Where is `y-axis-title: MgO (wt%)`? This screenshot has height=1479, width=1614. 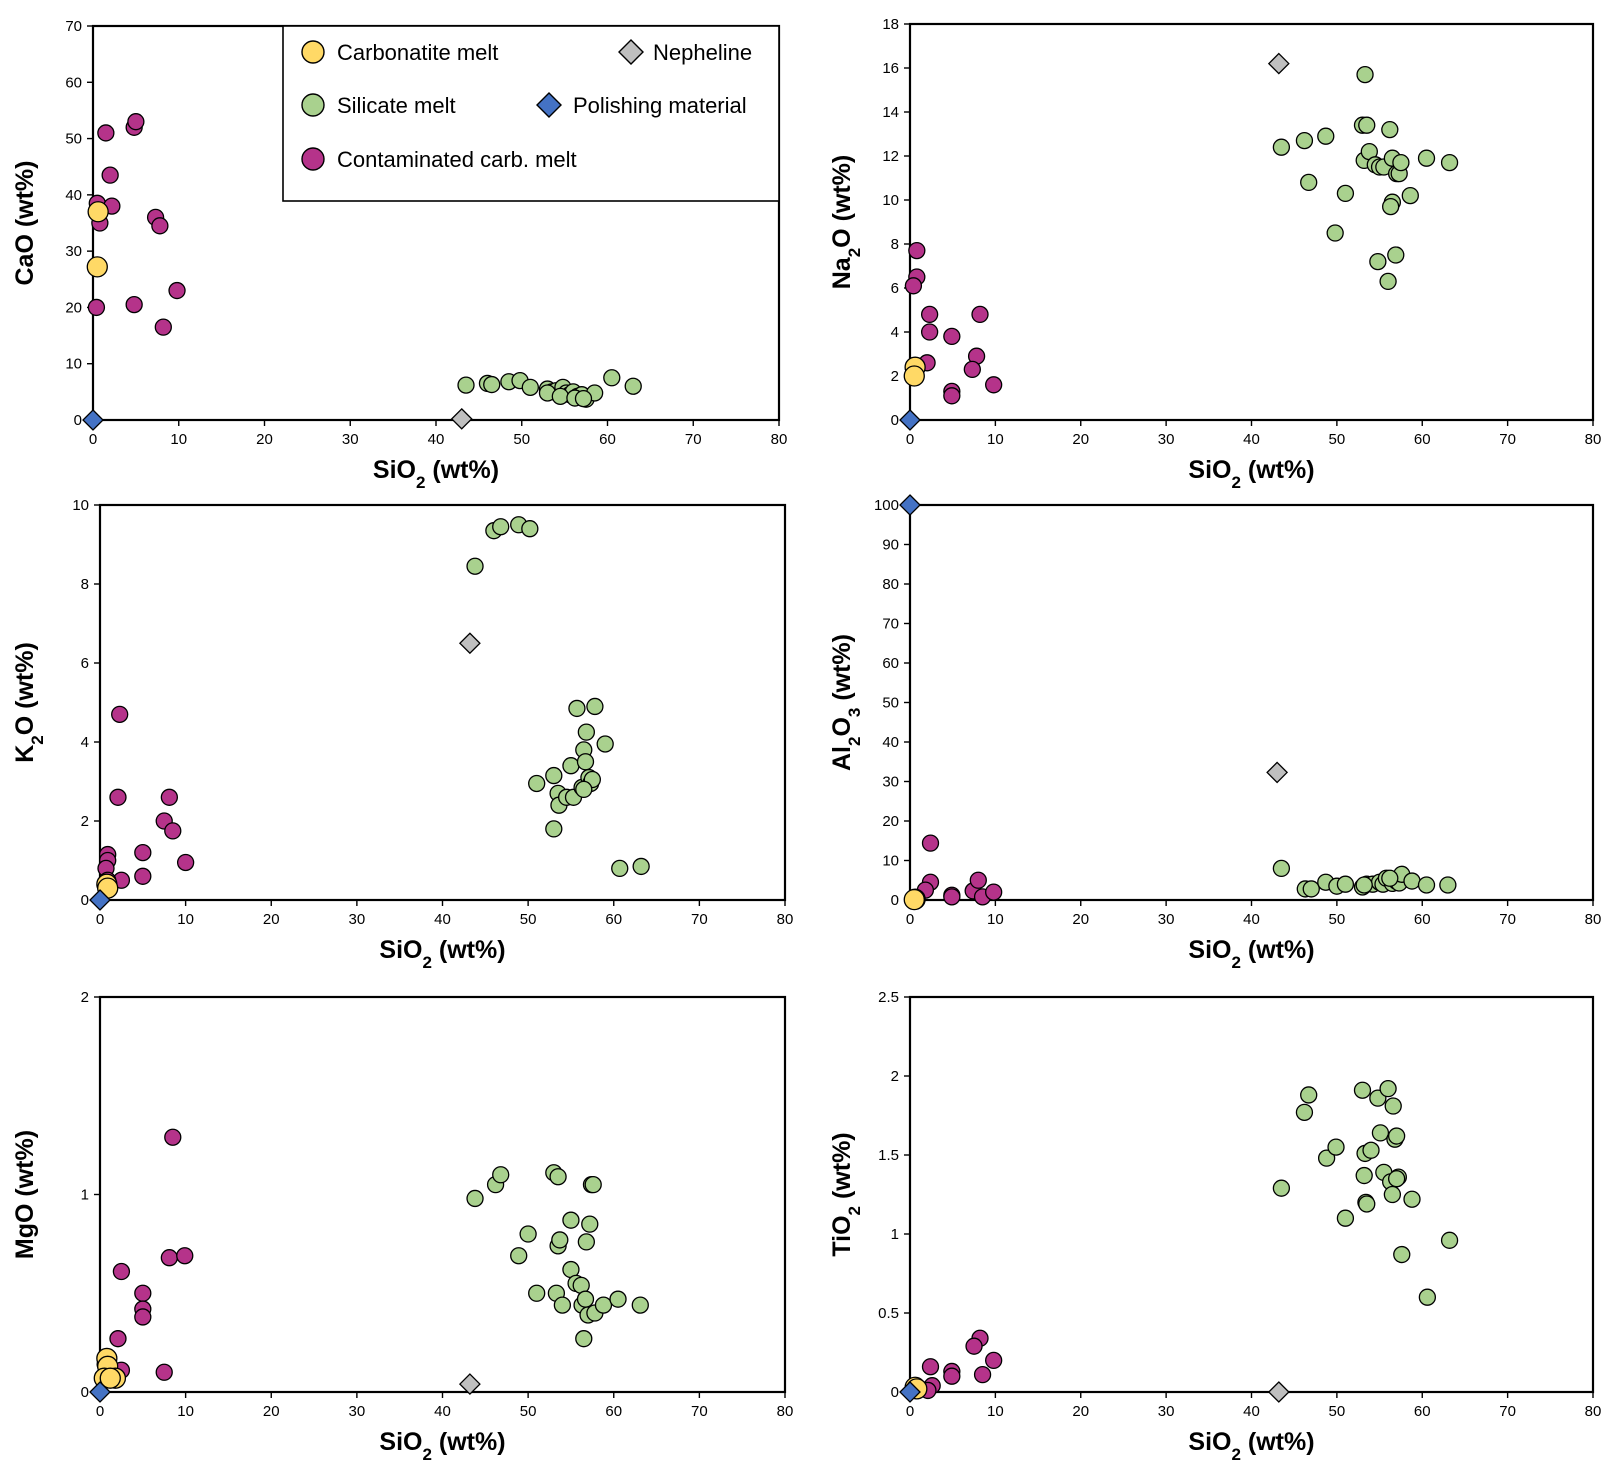 y-axis-title: MgO (wt%) is located at coordinates (25, 1194).